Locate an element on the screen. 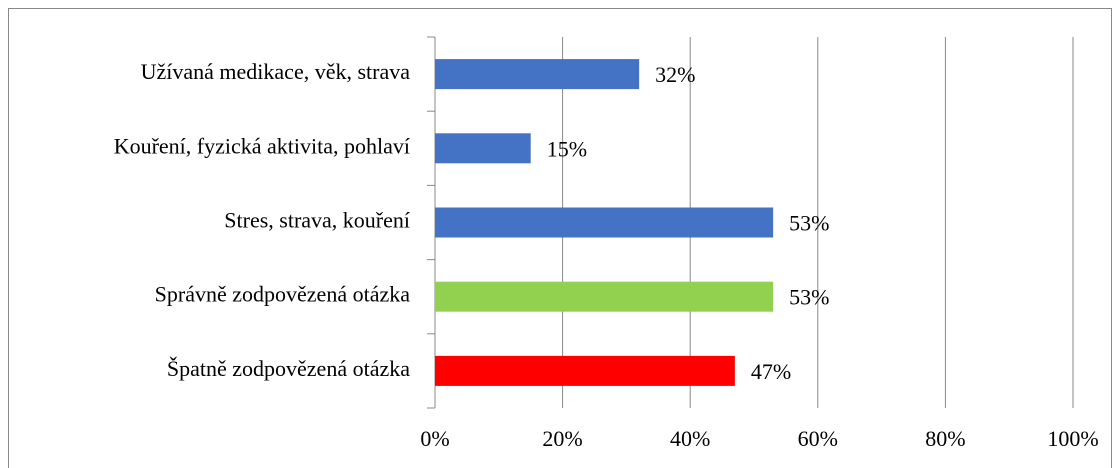 This screenshot has height=468, width=1120. x-tick-label: 0% is located at coordinates (434, 438).